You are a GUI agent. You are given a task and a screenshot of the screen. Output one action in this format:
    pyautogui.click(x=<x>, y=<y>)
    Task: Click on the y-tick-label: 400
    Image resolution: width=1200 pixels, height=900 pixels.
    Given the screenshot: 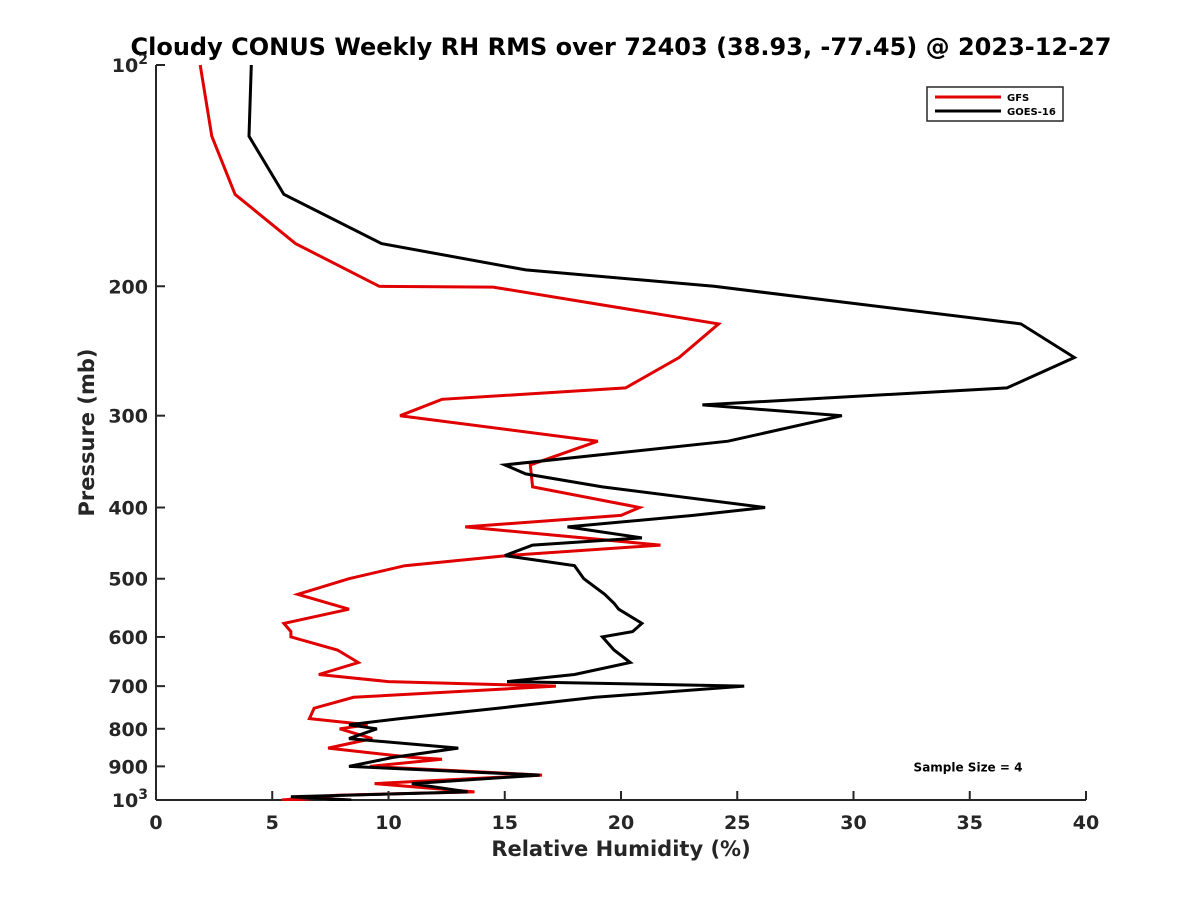 What is the action you would take?
    pyautogui.click(x=128, y=509)
    